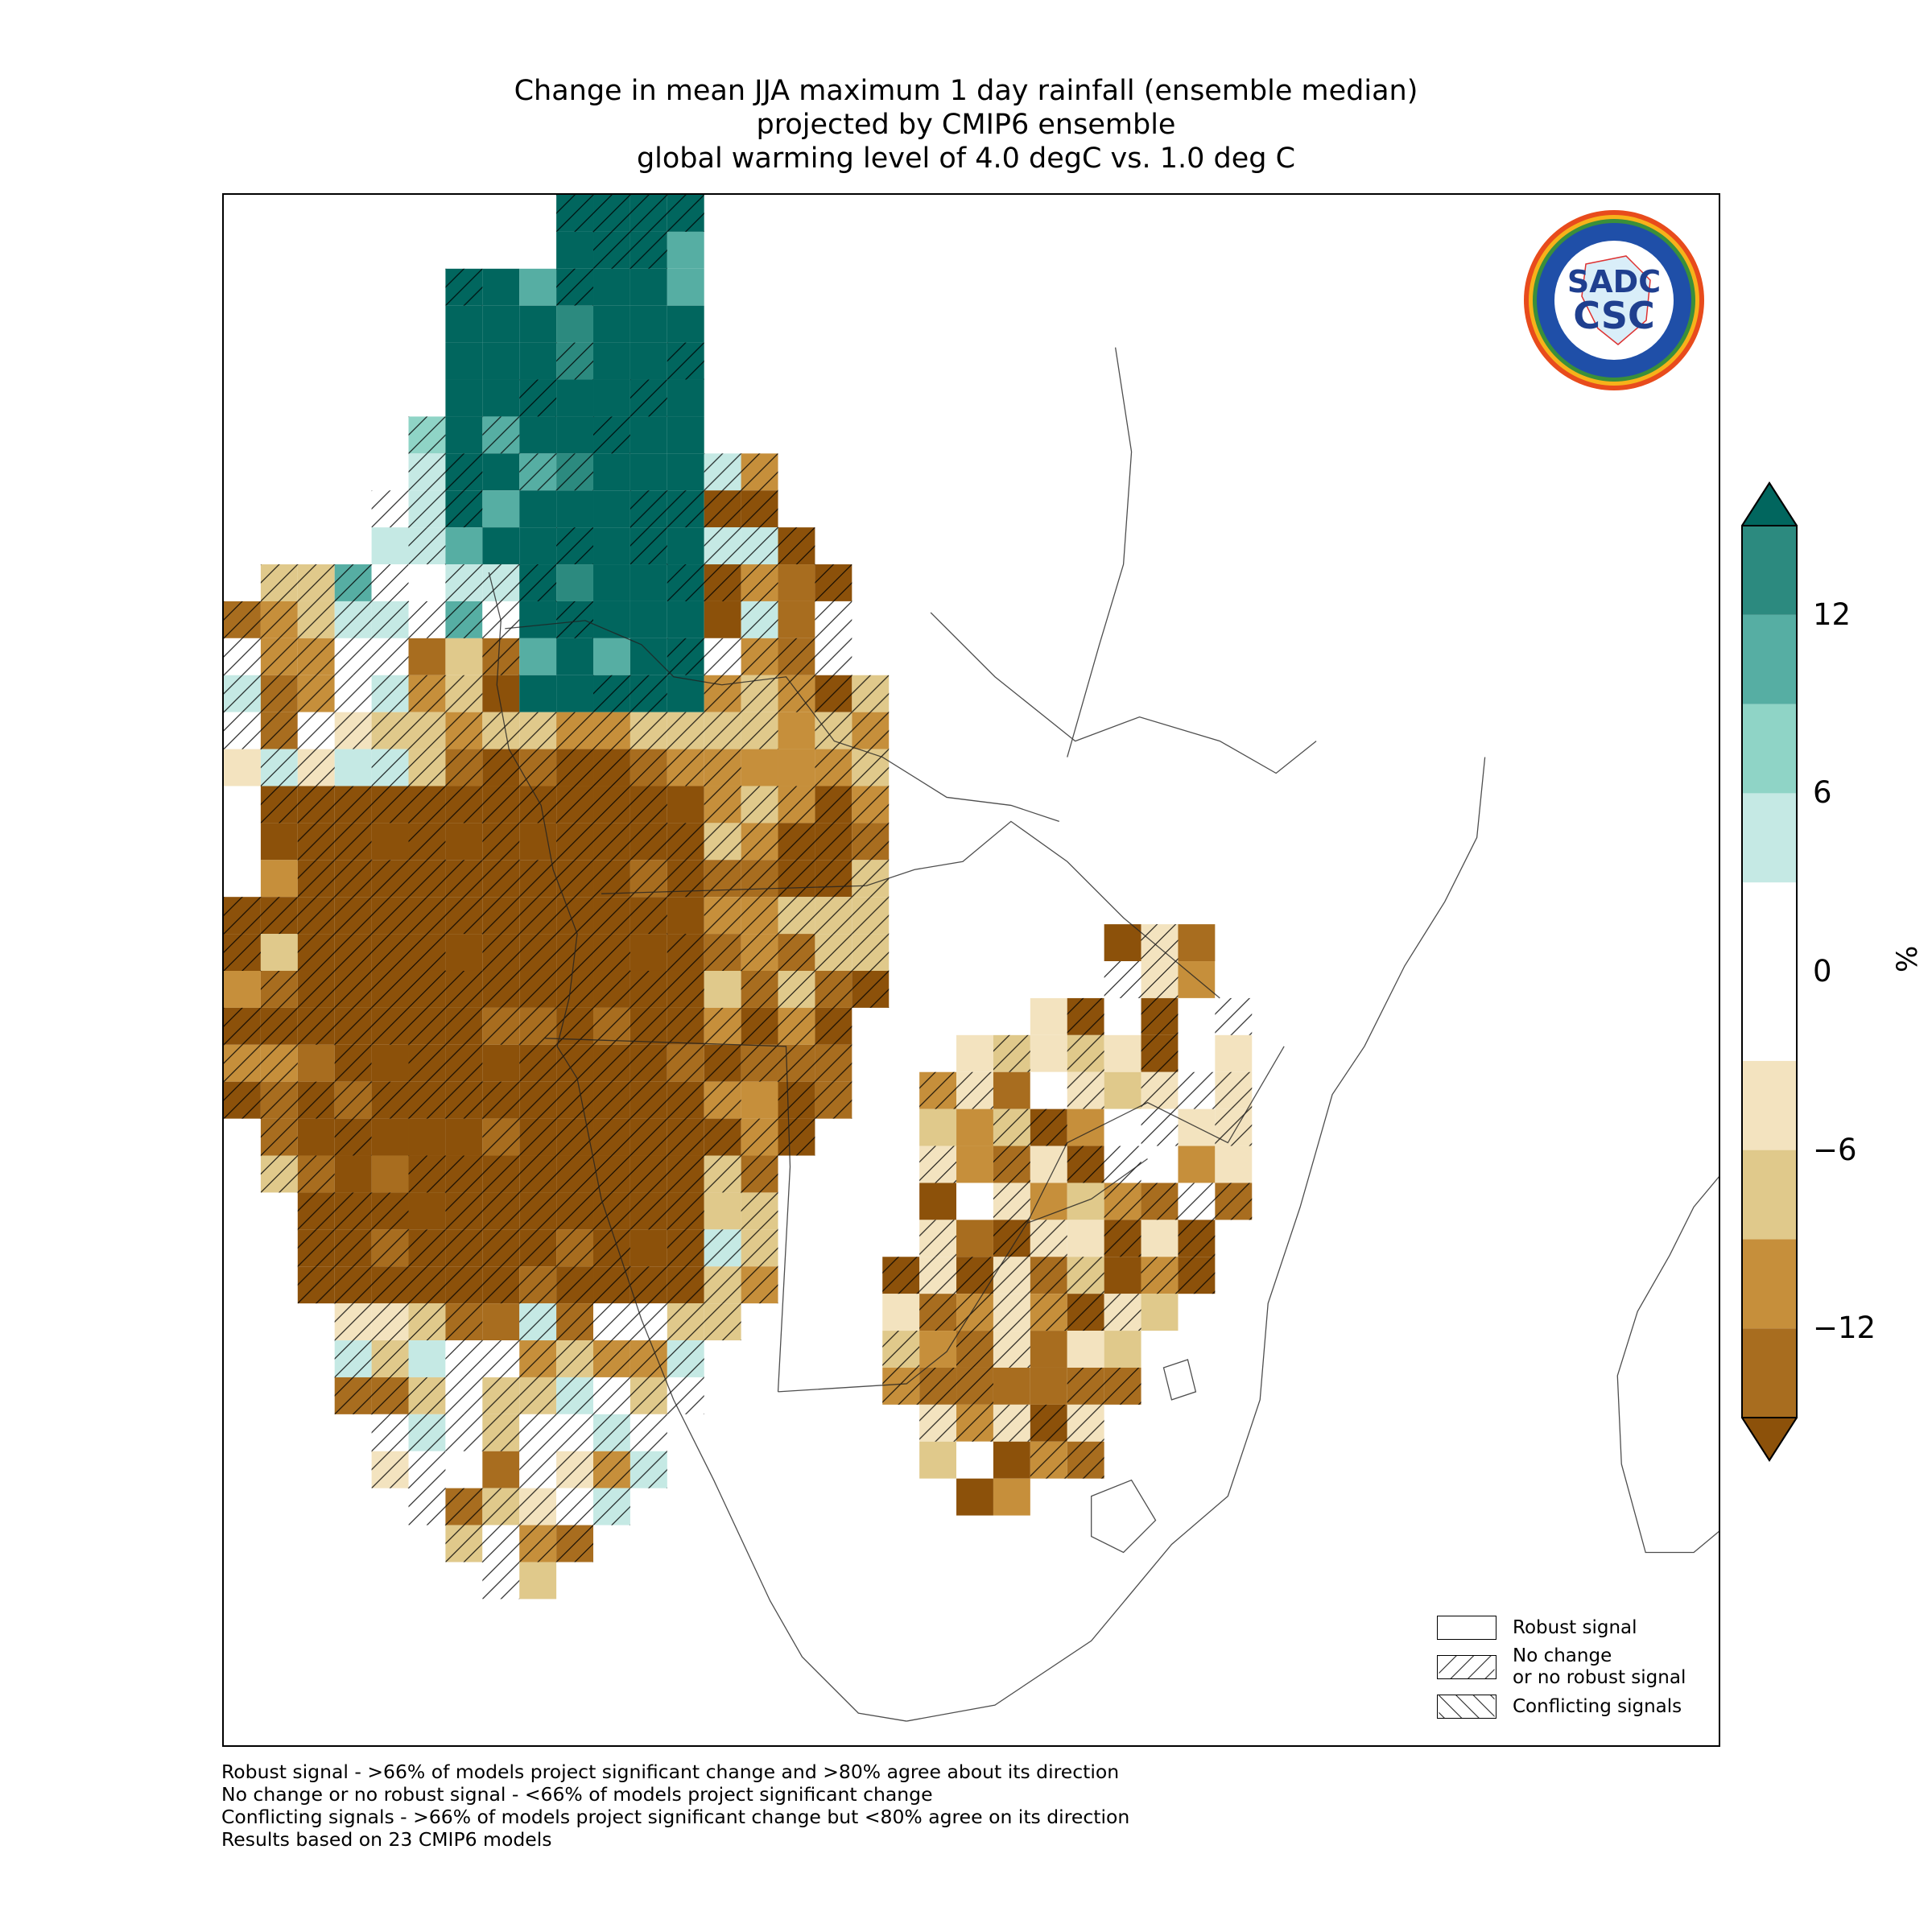 This screenshot has width=1932, height=1932. What do you see at coordinates (1835, 1149) in the screenshot?
I see `colorbar-tick-label: −6` at bounding box center [1835, 1149].